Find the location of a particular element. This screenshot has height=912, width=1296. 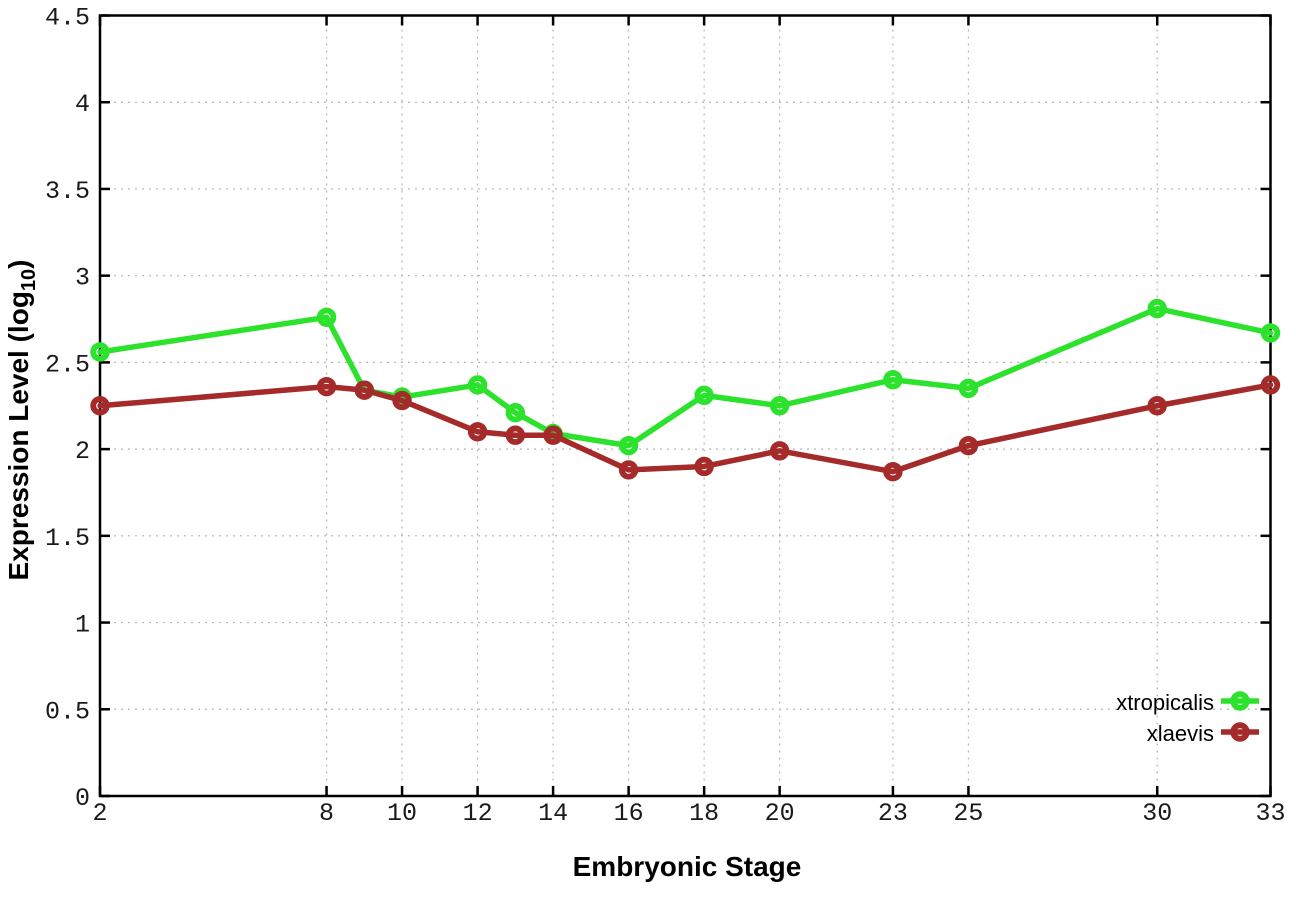

x-tick-label: 14 is located at coordinates (553, 813).